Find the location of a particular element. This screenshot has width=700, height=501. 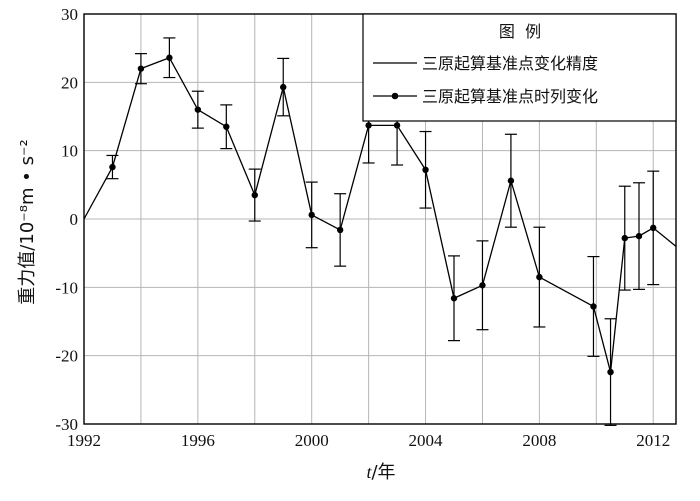

x-tick-label: 2004 is located at coordinates (426, 440).